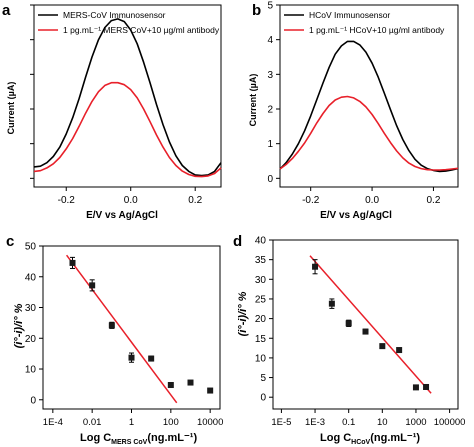  I want to click on panel-d-xtick-label: 10, so click(382, 422).